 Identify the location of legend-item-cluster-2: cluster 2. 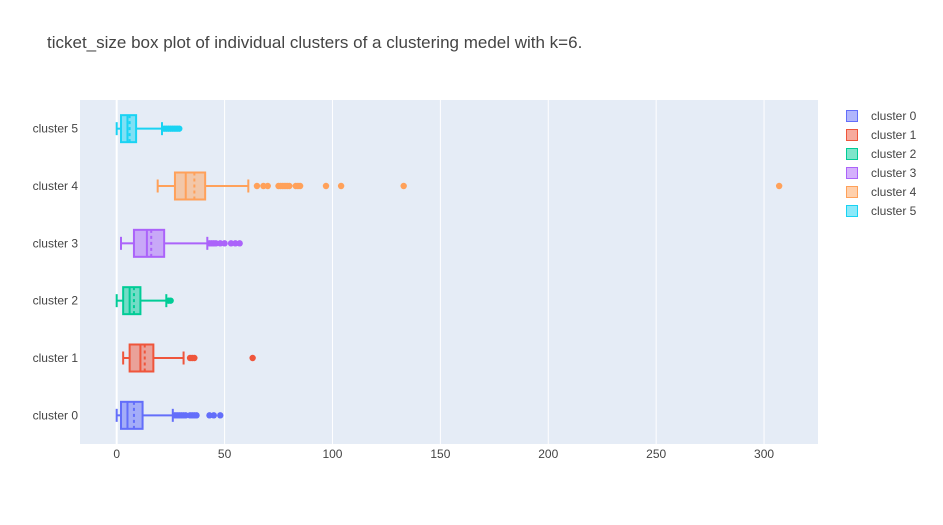
(881, 153).